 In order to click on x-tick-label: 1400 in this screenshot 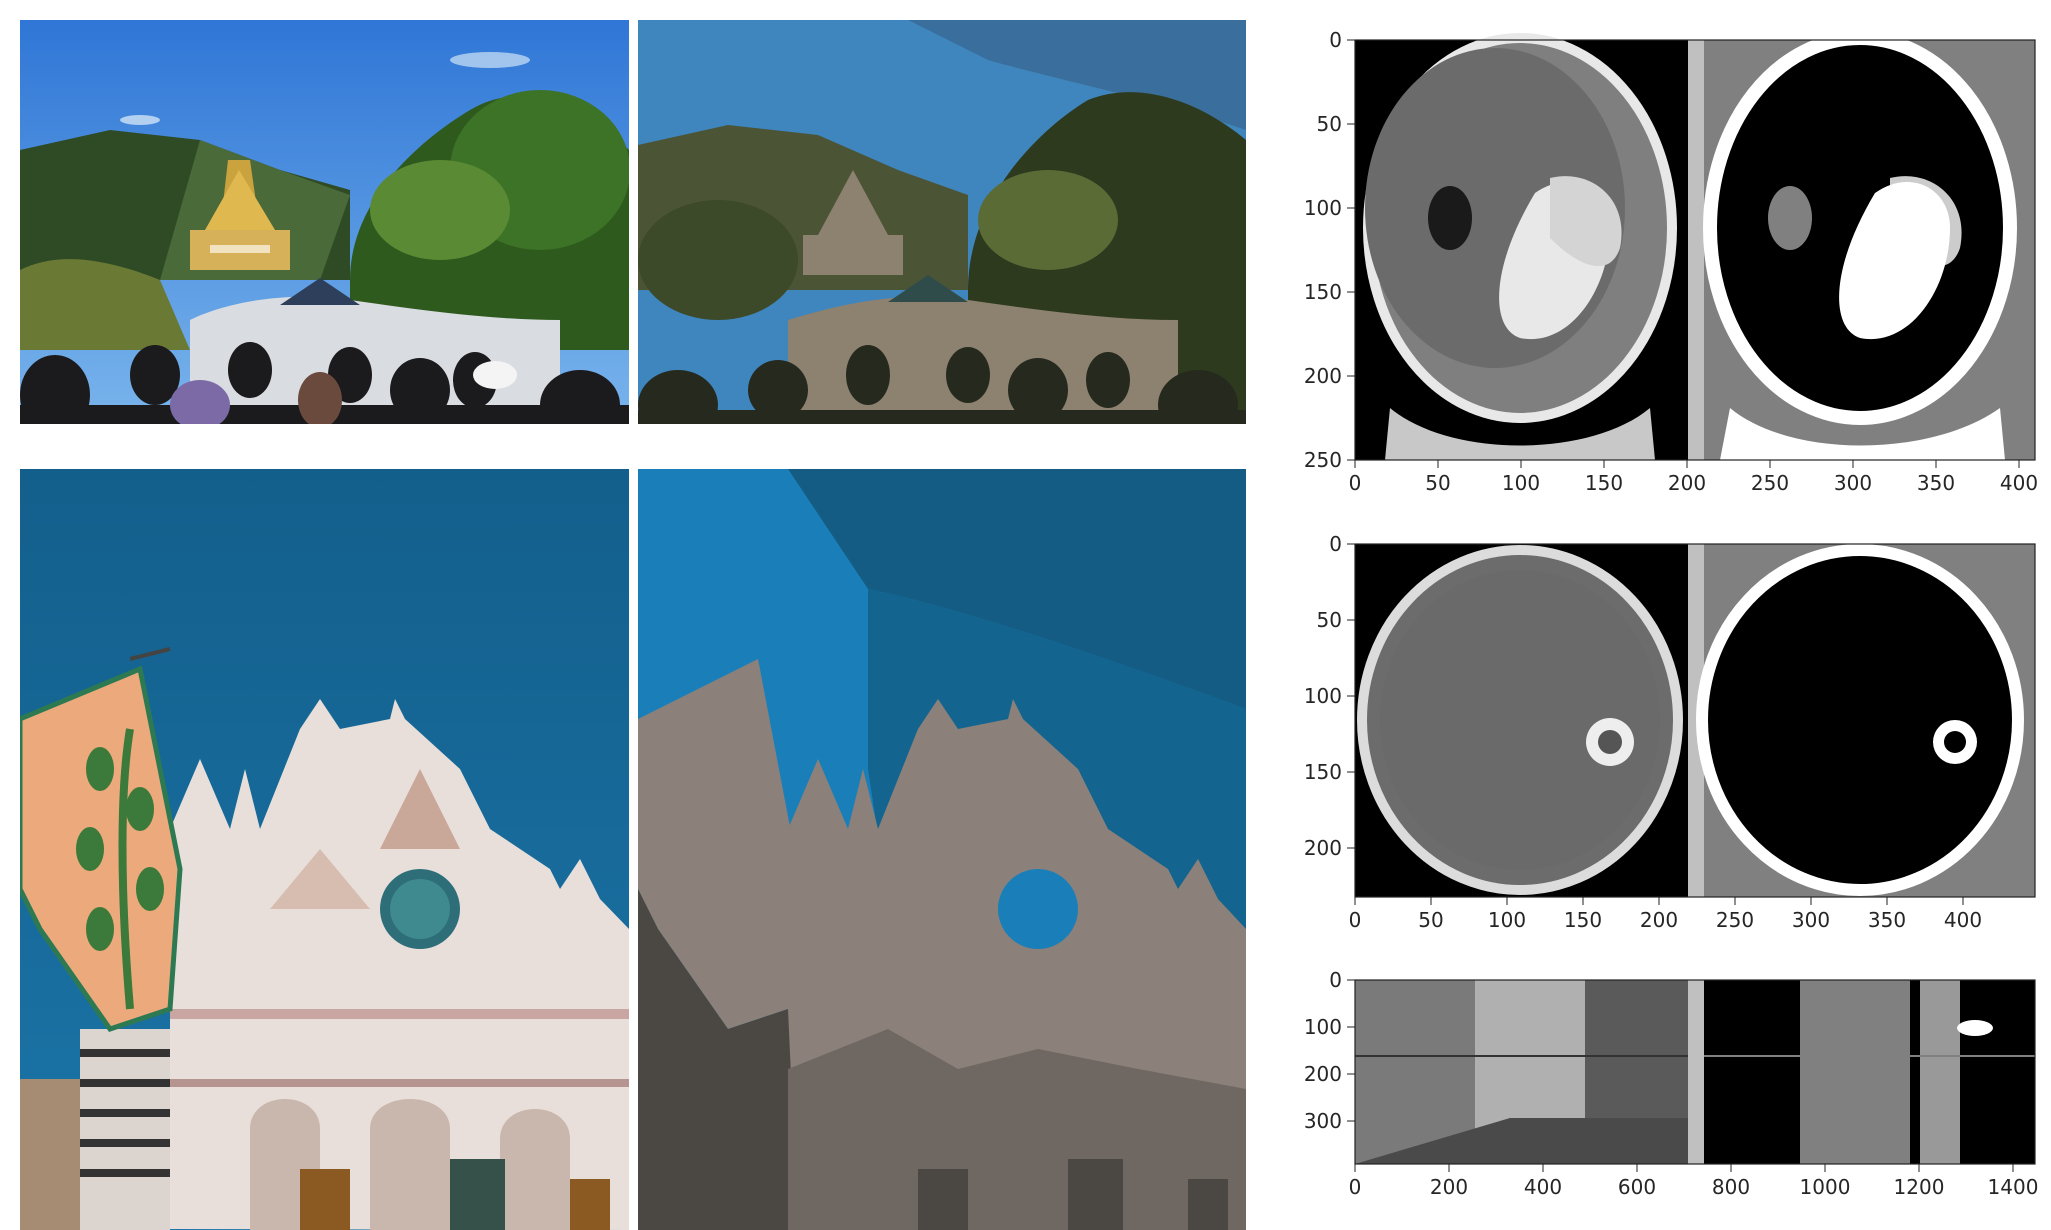, I will do `click(2013, 1187)`.